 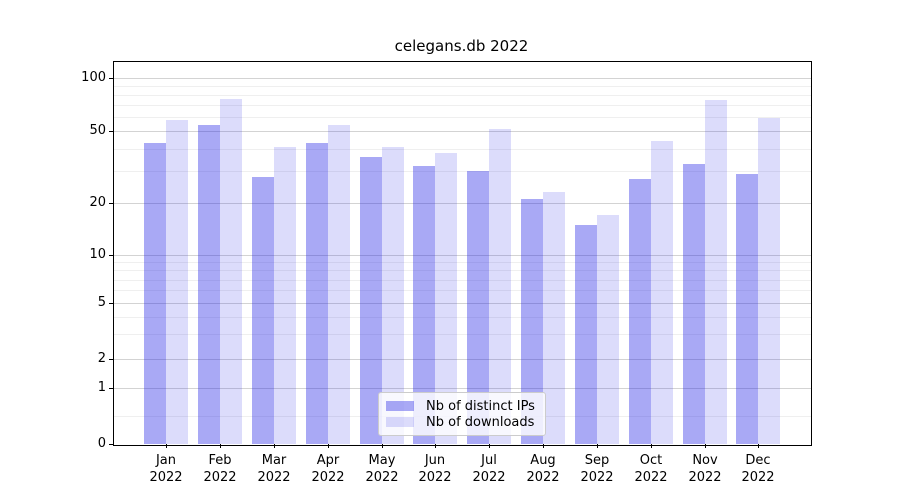 I want to click on bar-distinct-ips-apr, so click(x=317, y=293).